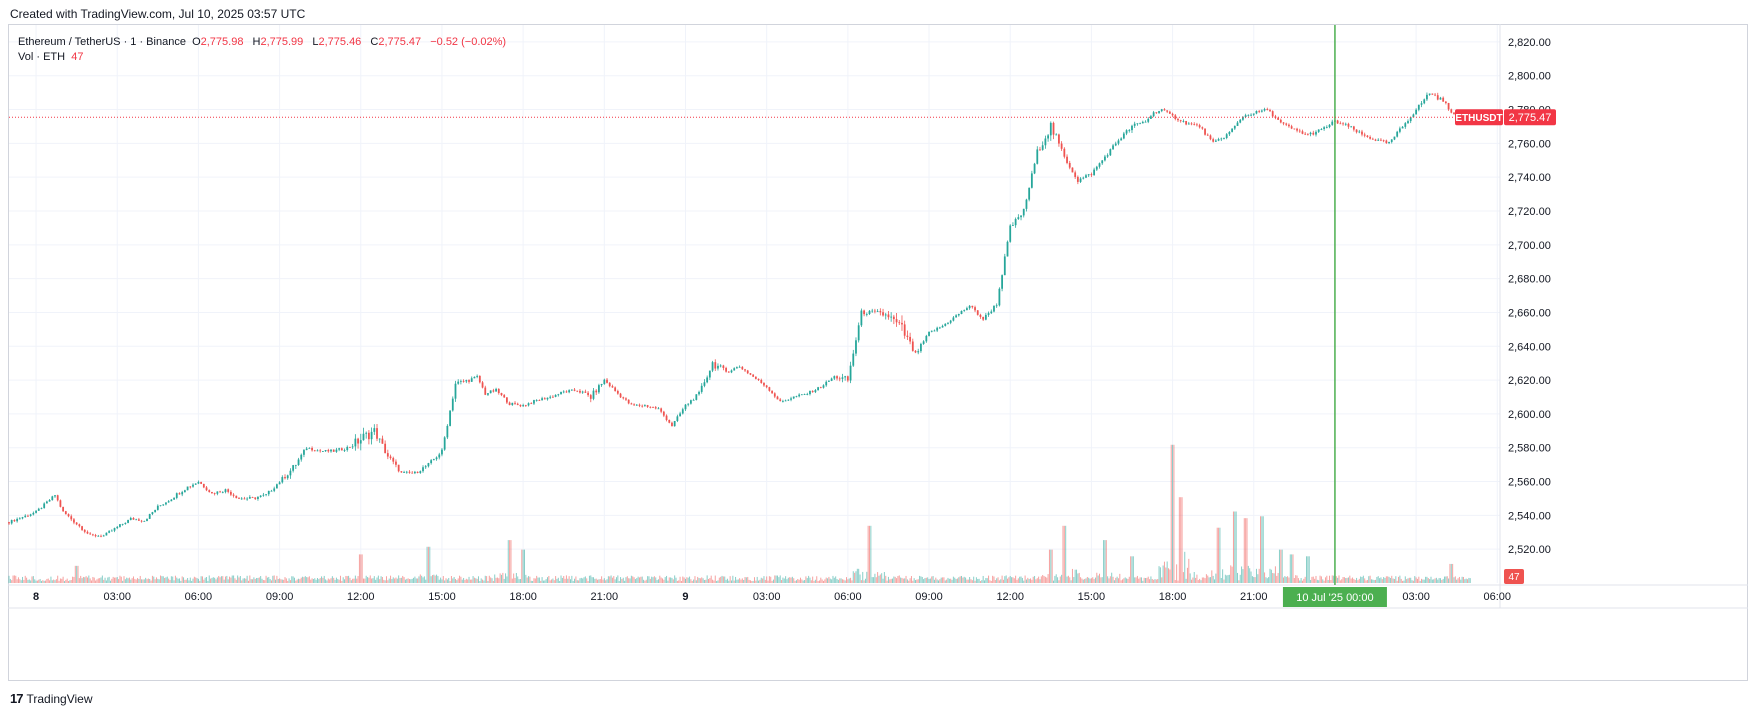  What do you see at coordinates (1529, 516) in the screenshot?
I see `y-tick-label: 2,540.00` at bounding box center [1529, 516].